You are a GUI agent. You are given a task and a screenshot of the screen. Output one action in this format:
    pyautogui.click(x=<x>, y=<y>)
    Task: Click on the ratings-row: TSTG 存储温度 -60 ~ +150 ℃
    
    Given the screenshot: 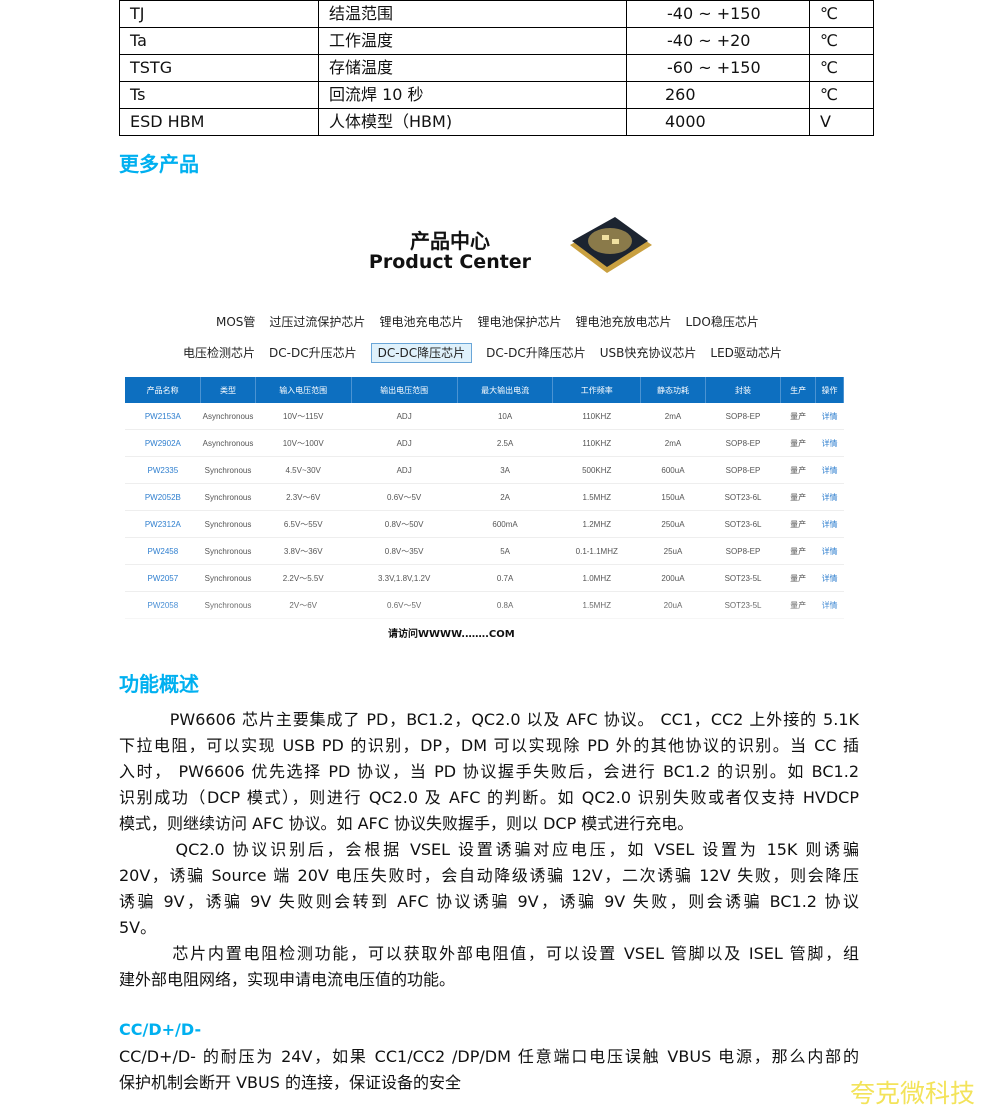 What is the action you would take?
    pyautogui.click(x=496, y=68)
    